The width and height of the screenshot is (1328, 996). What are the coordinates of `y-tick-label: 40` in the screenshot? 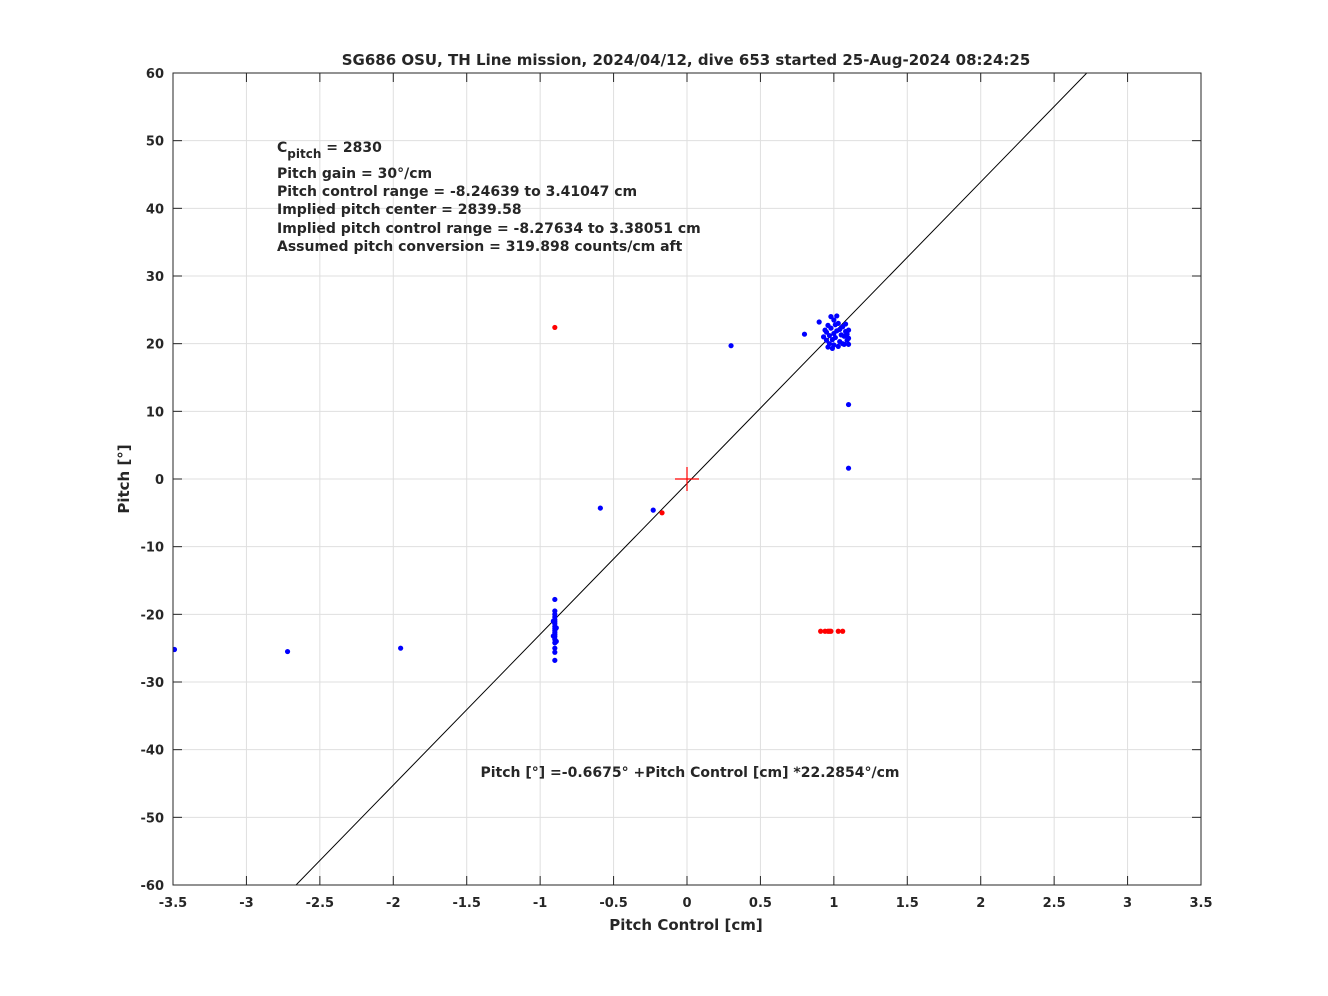 It's located at (155, 209).